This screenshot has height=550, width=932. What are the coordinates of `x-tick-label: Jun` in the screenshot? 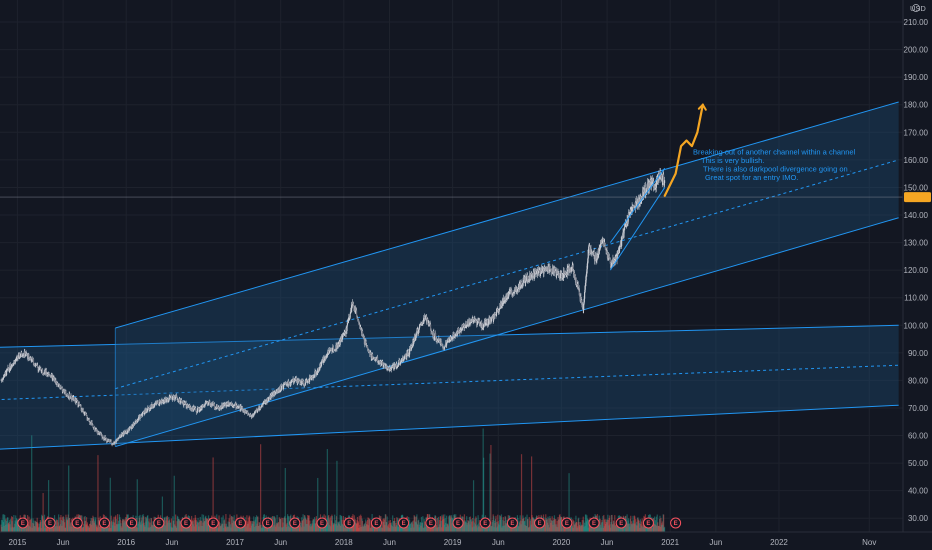 It's located at (171, 542).